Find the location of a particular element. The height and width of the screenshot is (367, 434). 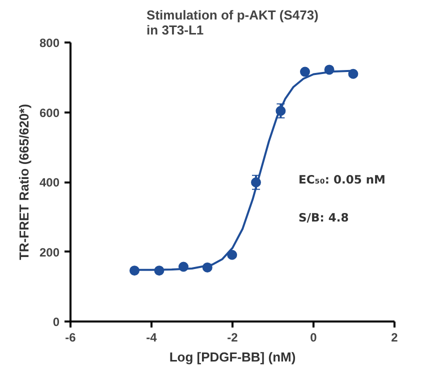

annotation: EC₅₀: 0.05 nM is located at coordinates (342, 179).